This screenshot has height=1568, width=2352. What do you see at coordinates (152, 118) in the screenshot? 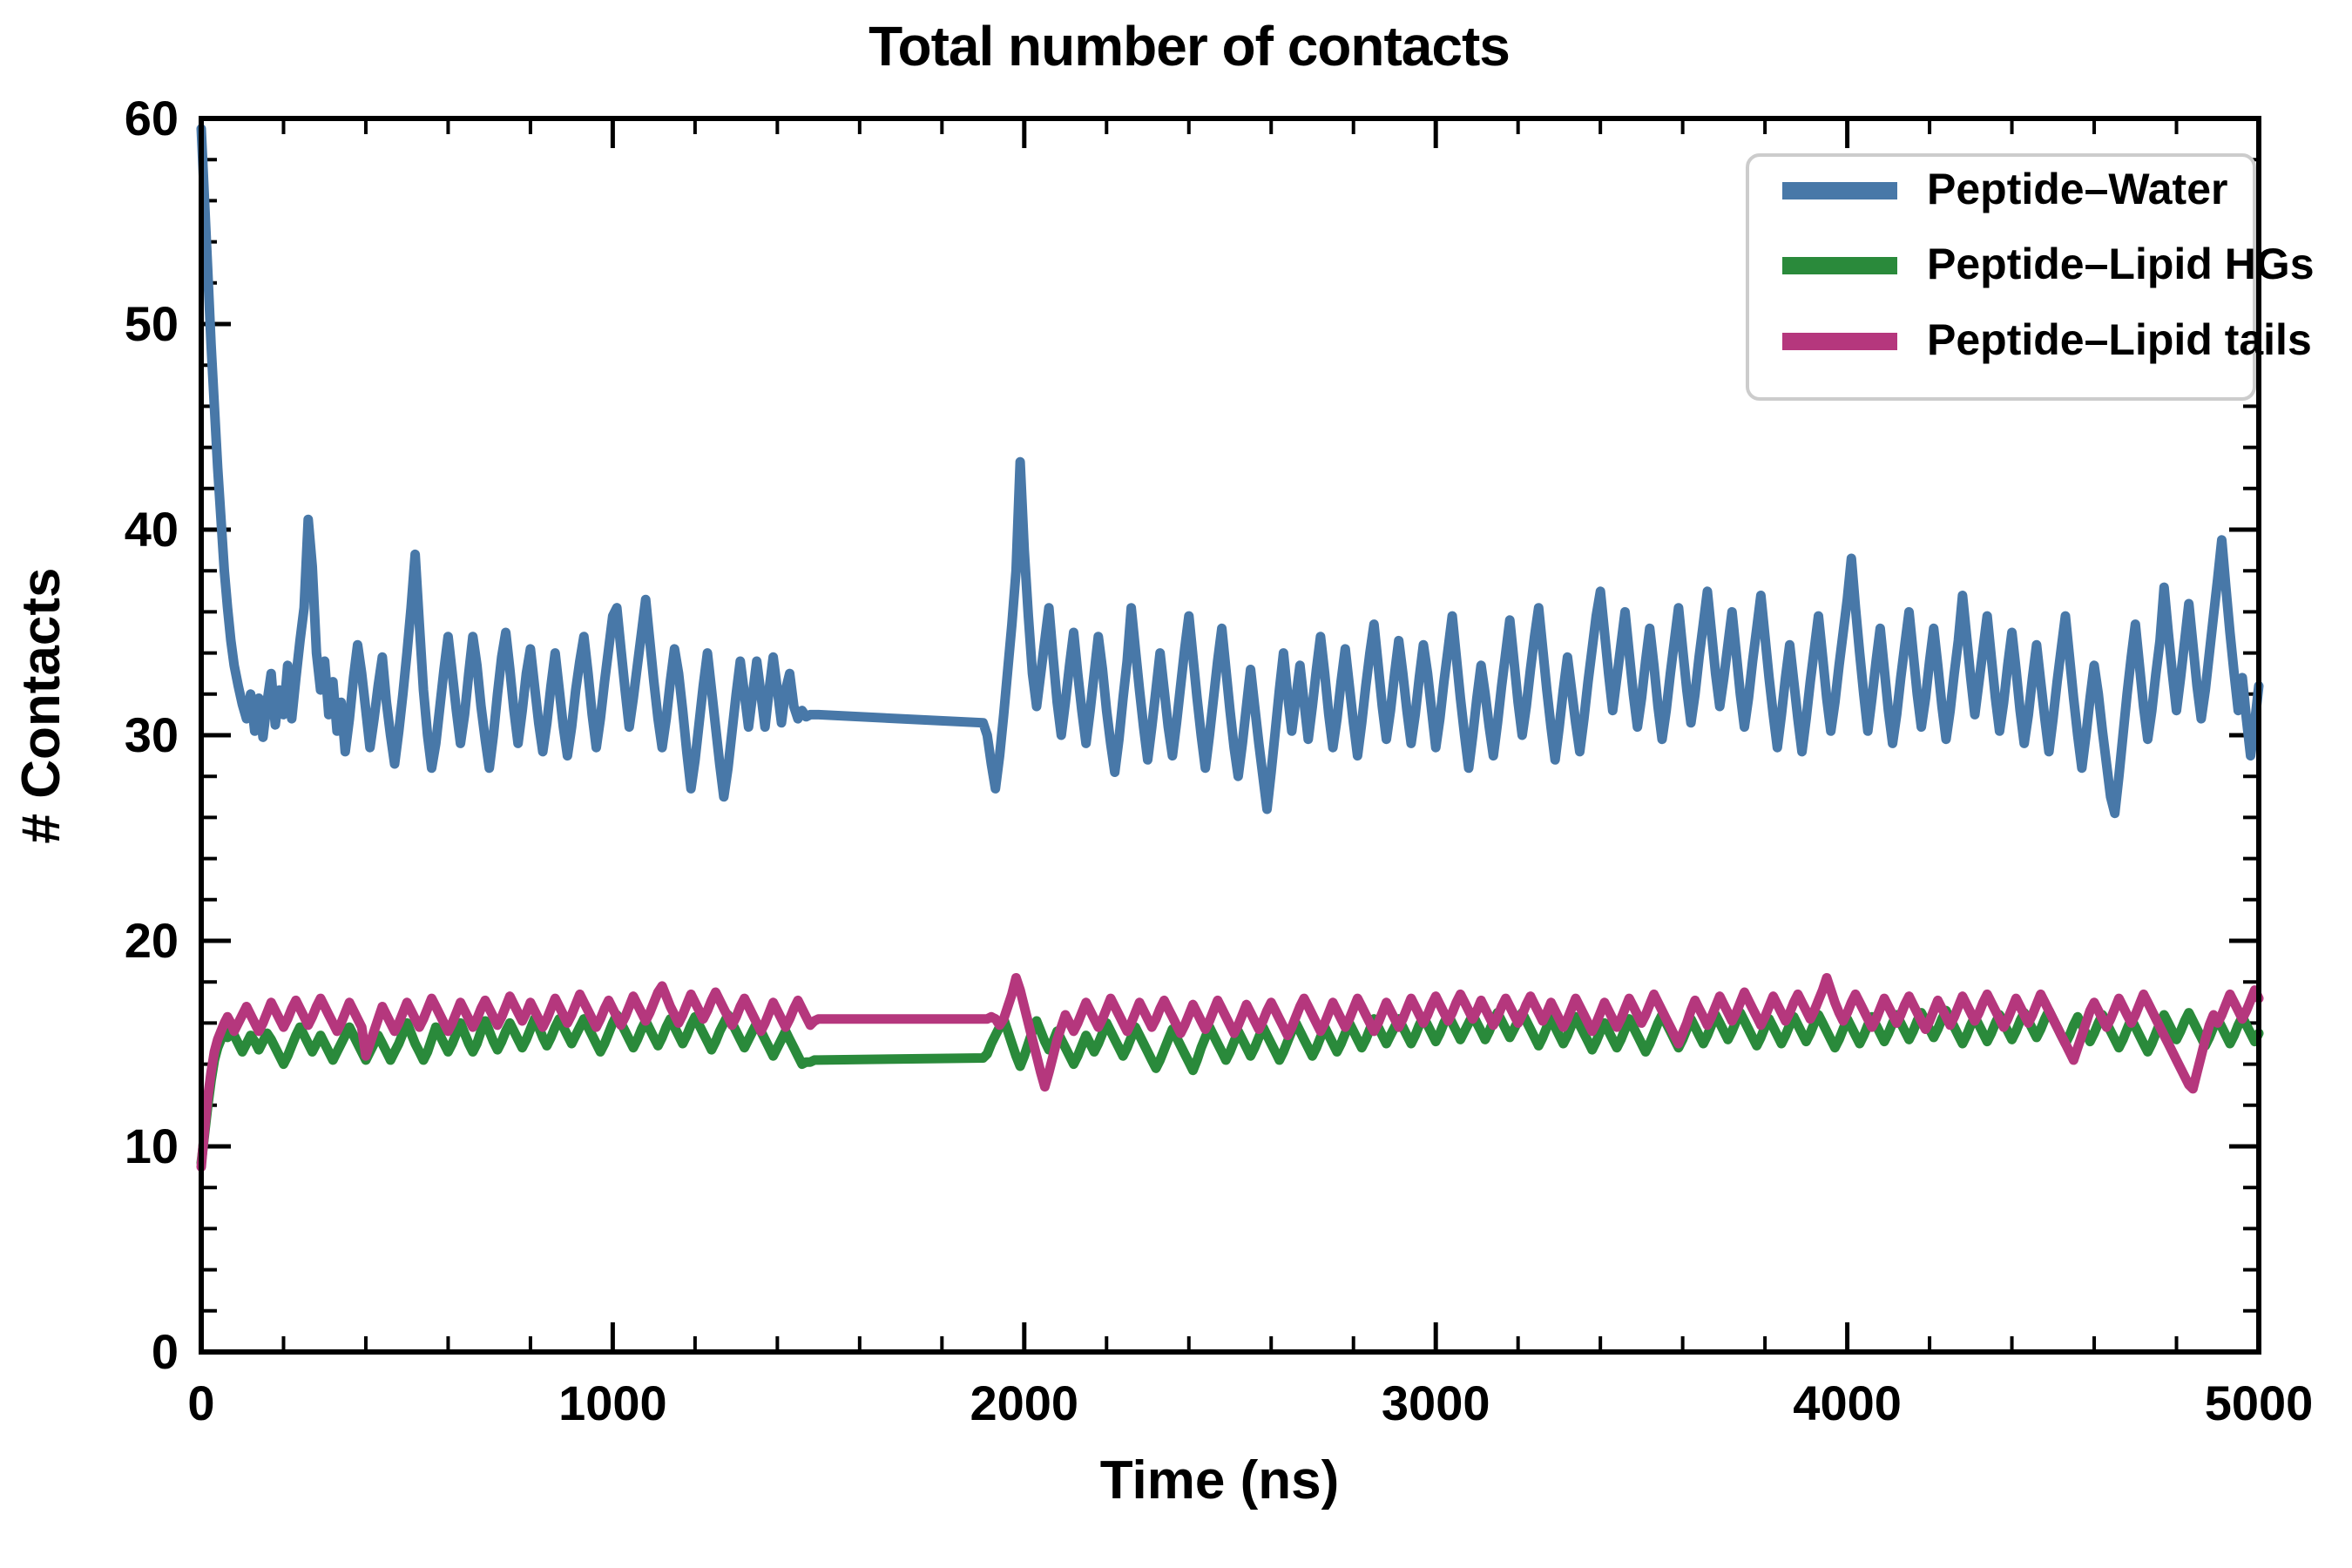
I see `y-tick-label: 60` at bounding box center [152, 118].